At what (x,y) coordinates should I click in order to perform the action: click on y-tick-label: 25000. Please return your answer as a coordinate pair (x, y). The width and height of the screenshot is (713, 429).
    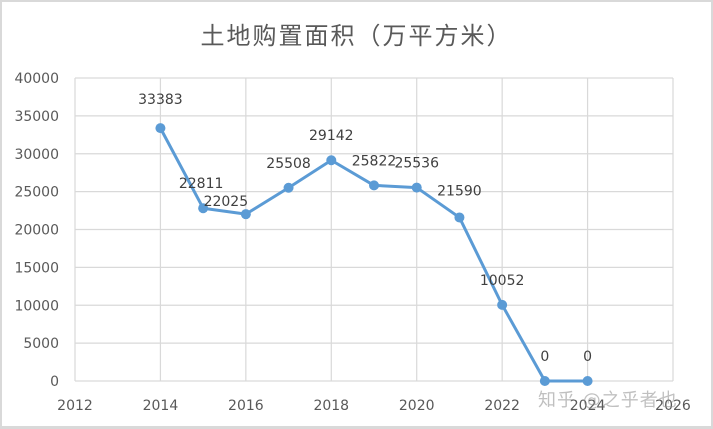
    Looking at the image, I should click on (36, 193).